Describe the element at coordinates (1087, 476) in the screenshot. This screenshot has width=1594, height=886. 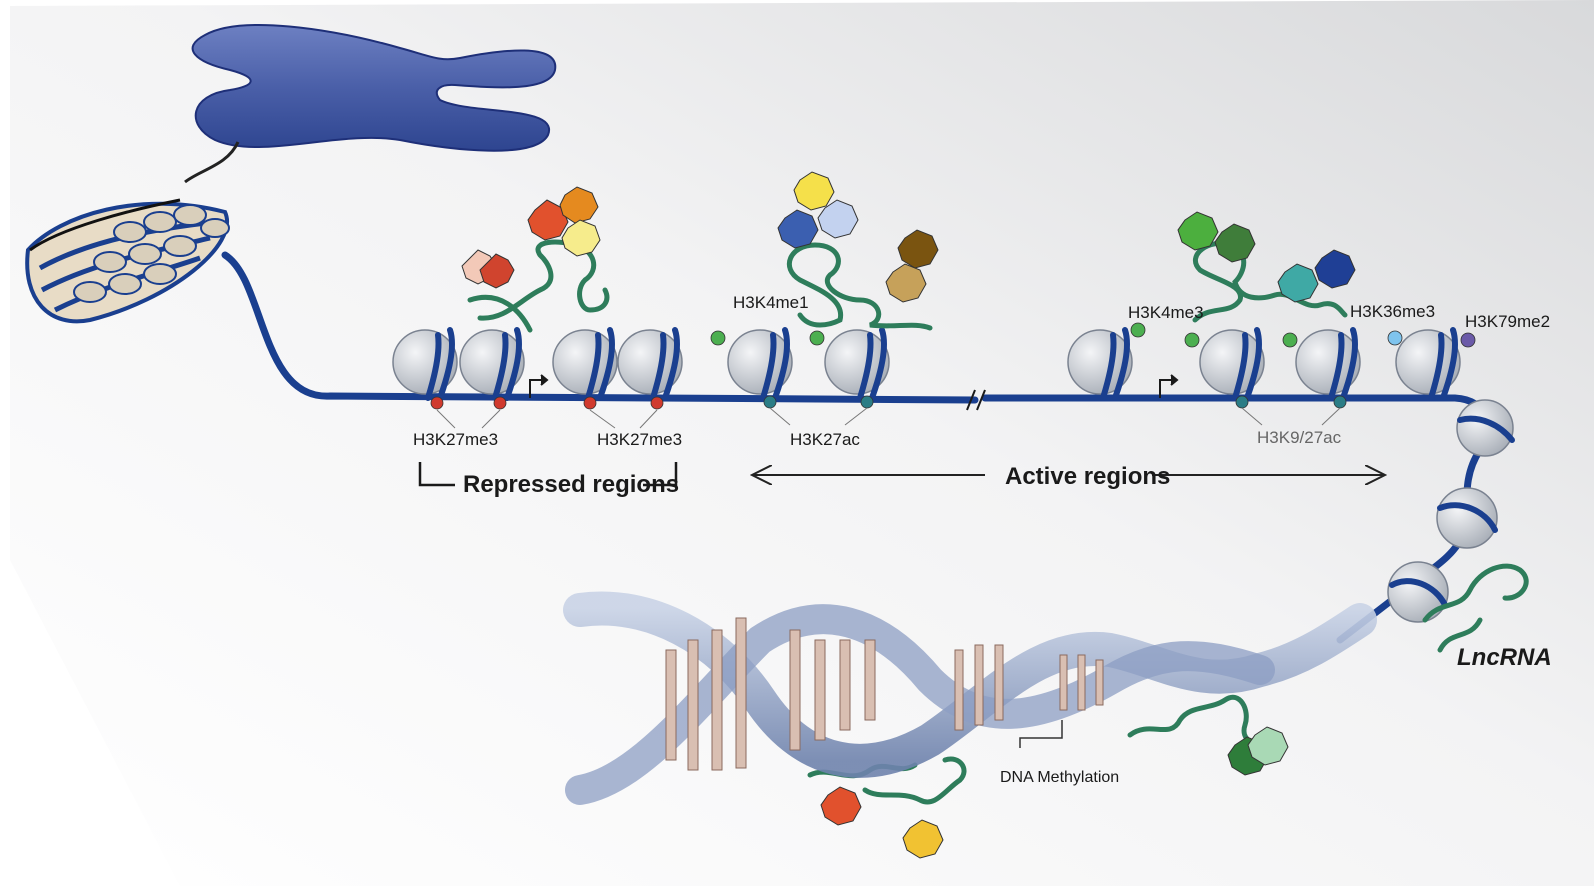
I see `label-active-regions: Active regions` at that location.